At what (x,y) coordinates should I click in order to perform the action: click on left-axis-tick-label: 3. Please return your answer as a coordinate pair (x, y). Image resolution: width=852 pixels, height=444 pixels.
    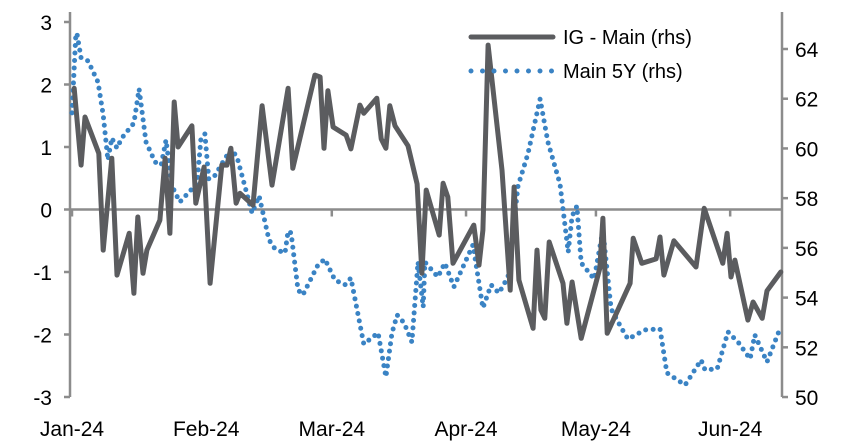
    Looking at the image, I should click on (46, 23).